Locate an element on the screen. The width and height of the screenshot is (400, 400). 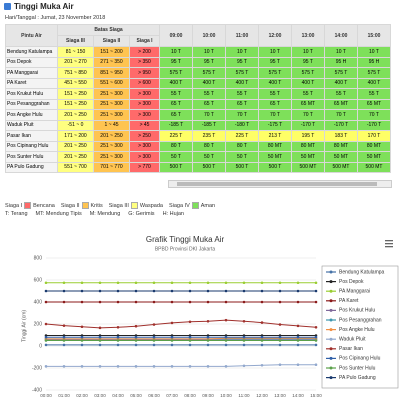
x-tick-label: 05:00 is located at coordinates (136, 395).